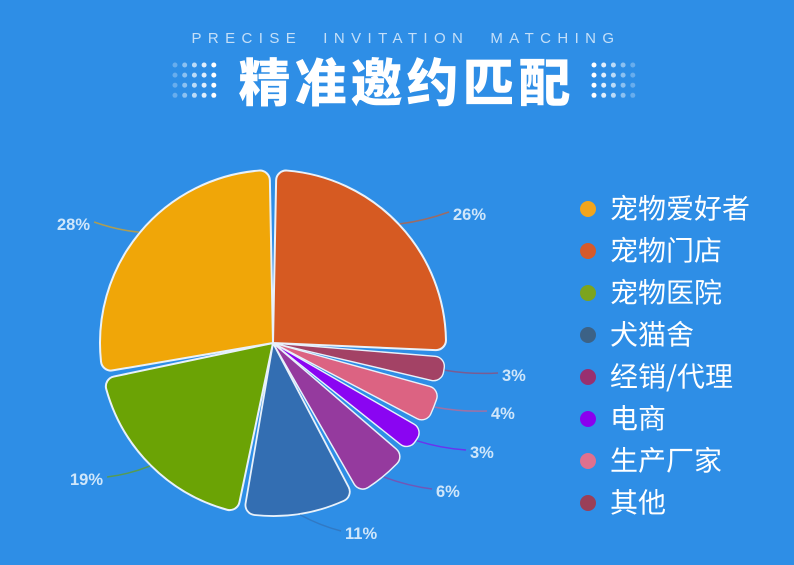 Image resolution: width=794 pixels, height=565 pixels. Describe the element at coordinates (503, 414) in the screenshot. I see `svg-text: 4%` at that location.